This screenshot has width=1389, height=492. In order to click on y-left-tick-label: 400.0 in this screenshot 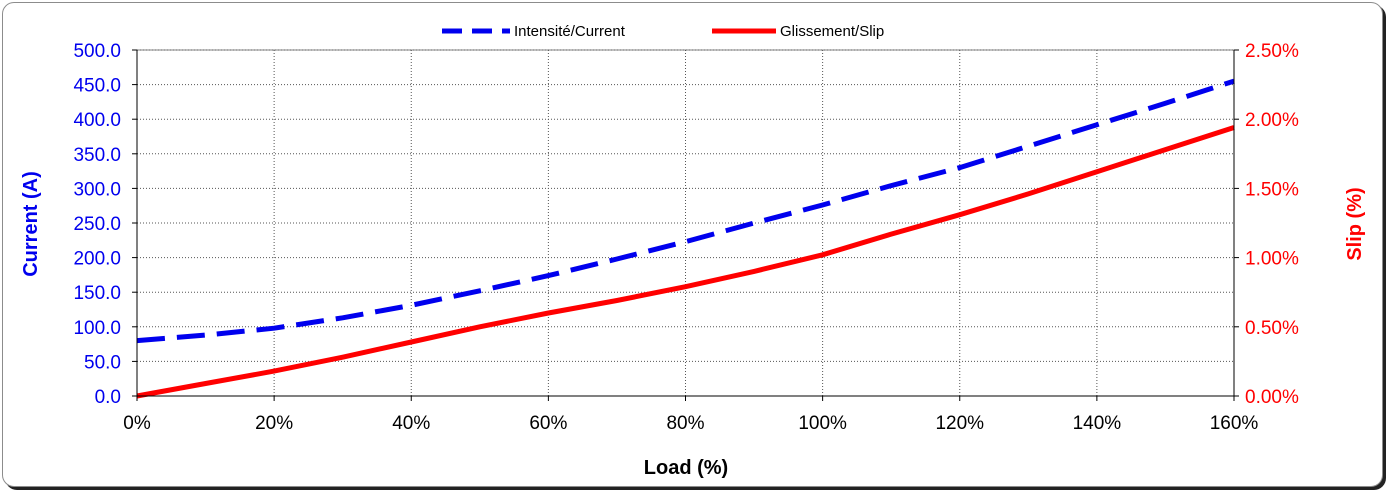, I will do `click(97, 120)`.